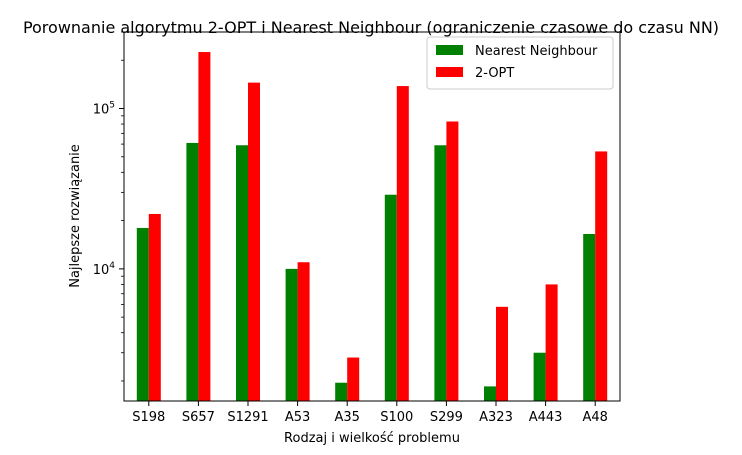 The width and height of the screenshot is (742, 455). I want to click on bar-2-opt-a48, so click(601, 276).